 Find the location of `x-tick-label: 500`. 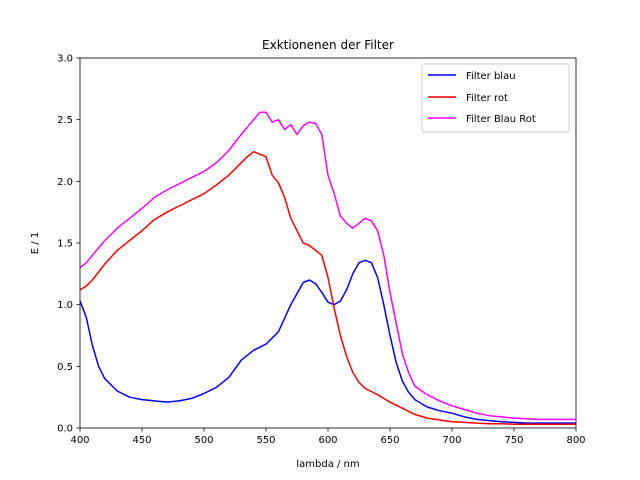

x-tick-label: 500 is located at coordinates (203, 440).